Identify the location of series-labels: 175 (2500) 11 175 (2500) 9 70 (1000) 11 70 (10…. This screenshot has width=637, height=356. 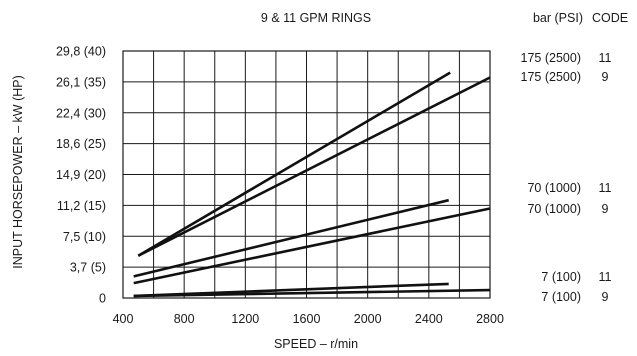
(566, 177).